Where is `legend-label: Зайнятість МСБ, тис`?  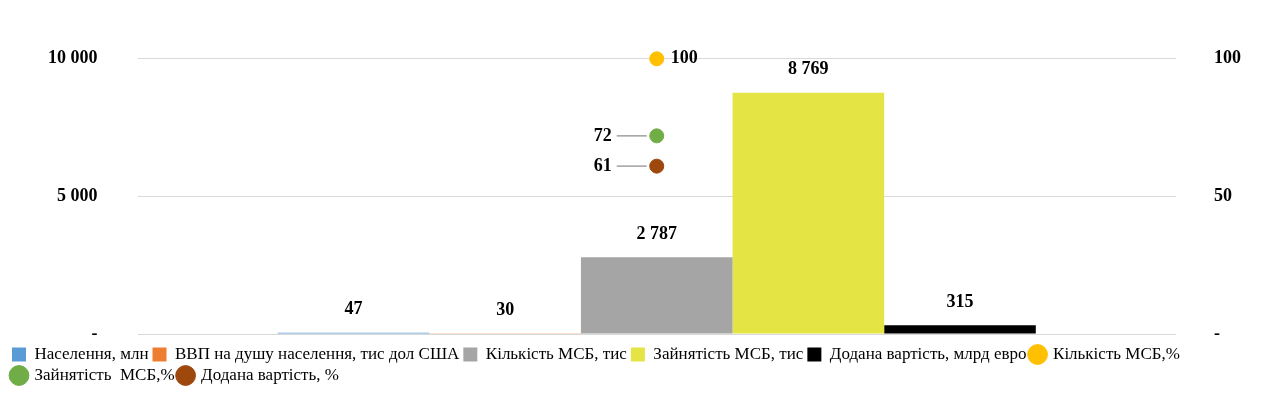
legend-label: Зайнятість МСБ, тис is located at coordinates (728, 353).